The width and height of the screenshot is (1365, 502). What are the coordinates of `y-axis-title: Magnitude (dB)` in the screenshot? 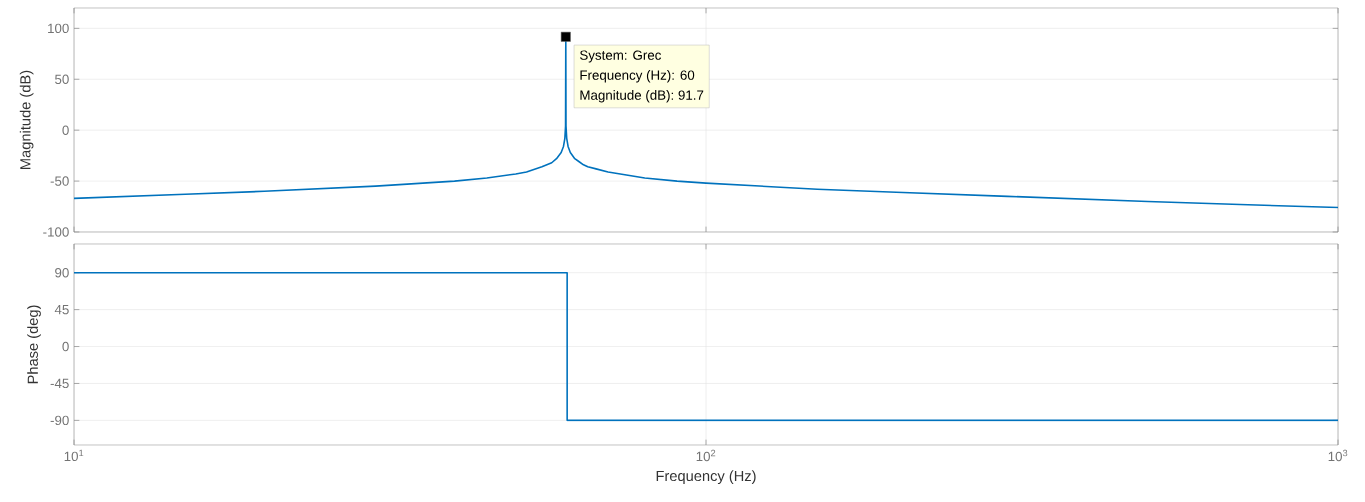 It's located at (26, 119).